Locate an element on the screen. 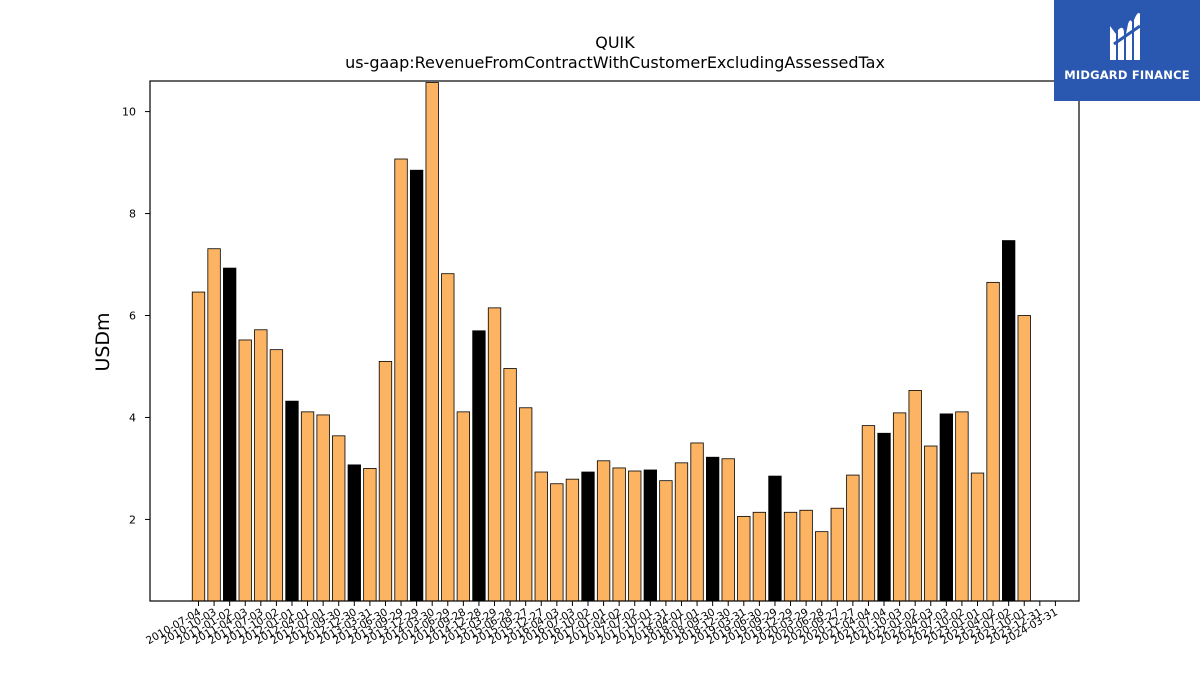 This screenshot has height=675, width=1200. y-tick-label: 2 is located at coordinates (132, 519).